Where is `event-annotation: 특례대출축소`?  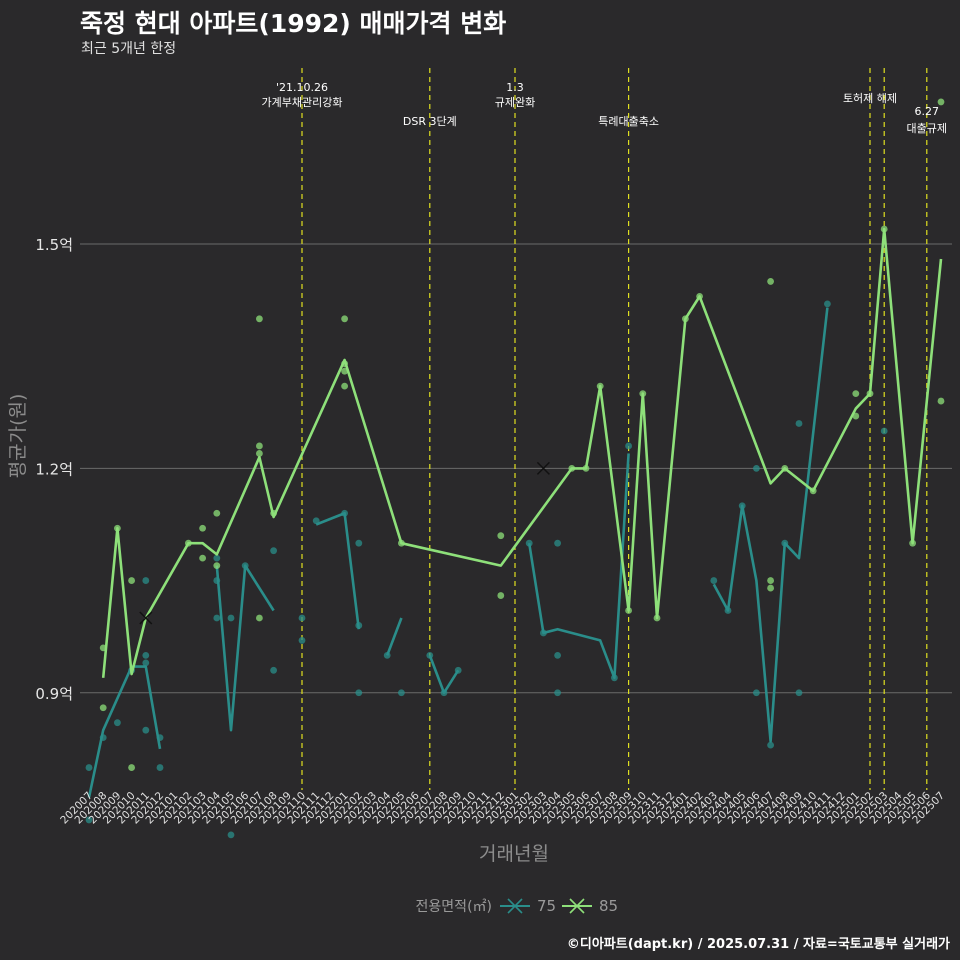
event-annotation: 특례대출축소 is located at coordinates (628, 121).